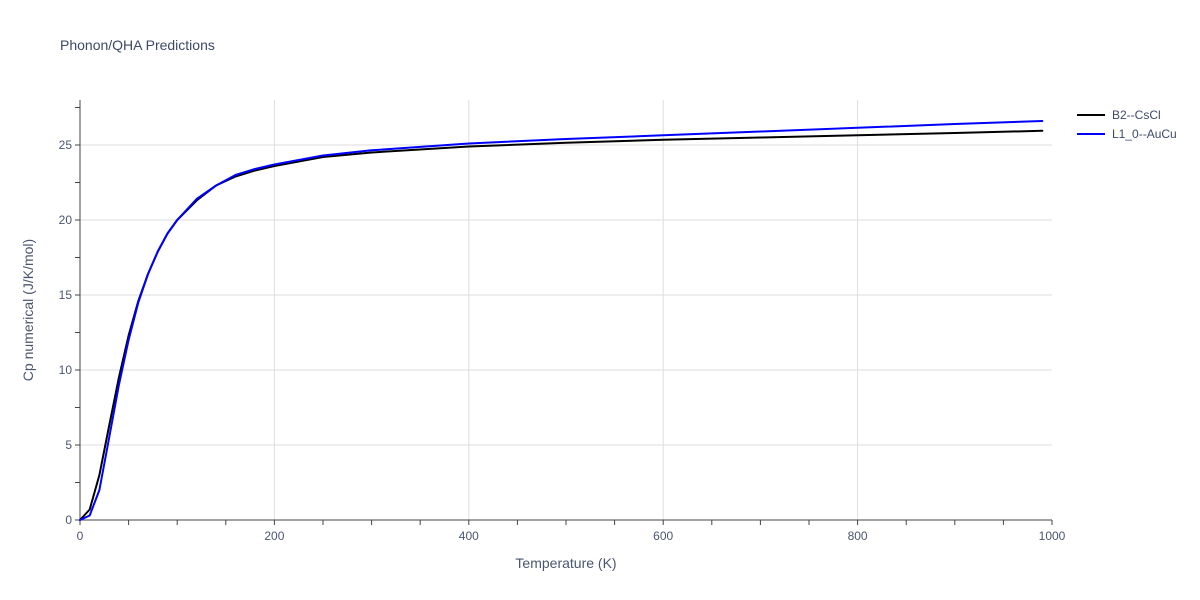 This screenshot has width=1200, height=600. What do you see at coordinates (66, 370) in the screenshot?
I see `y-tick-label: 10` at bounding box center [66, 370].